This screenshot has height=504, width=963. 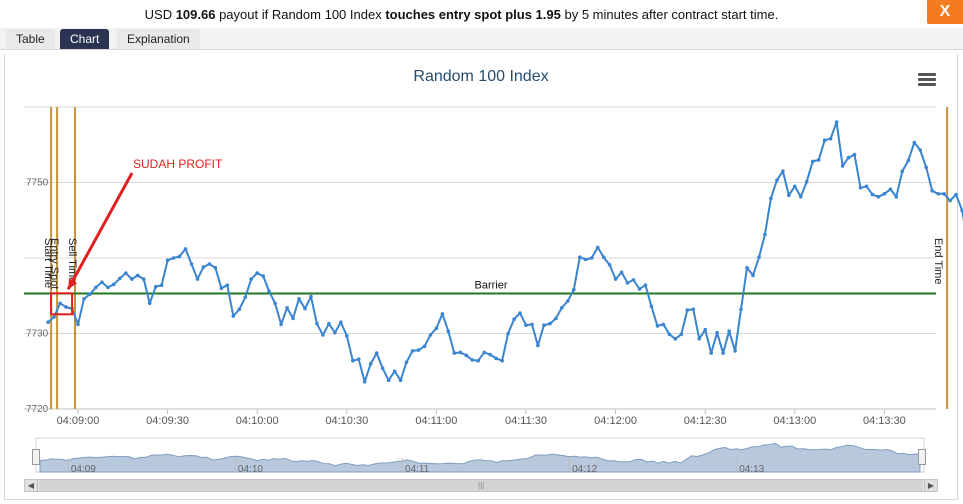 What do you see at coordinates (62, 304) in the screenshot?
I see `entry-highlight-box` at bounding box center [62, 304].